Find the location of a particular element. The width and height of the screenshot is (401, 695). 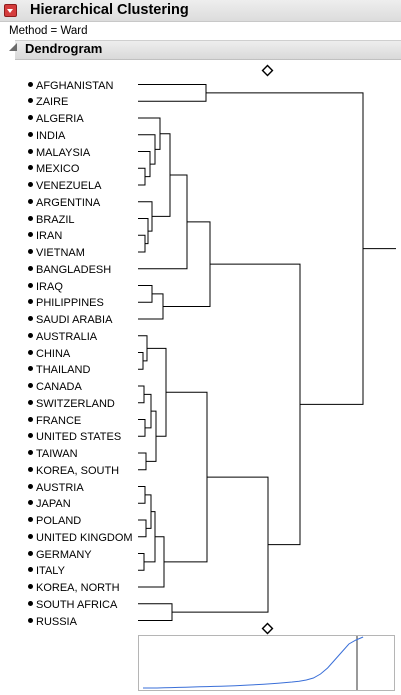

leaf-text: BRAZIL is located at coordinates (55, 219).